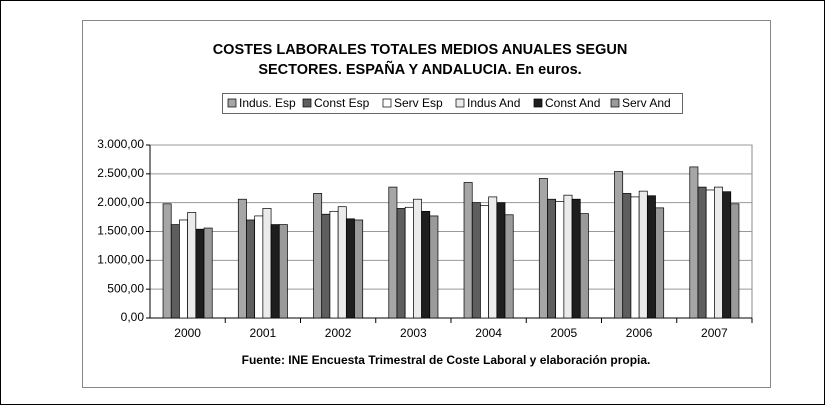 This screenshot has height=405, width=825. Describe the element at coordinates (187, 333) in the screenshot. I see `x-tick-label: 2000` at that location.